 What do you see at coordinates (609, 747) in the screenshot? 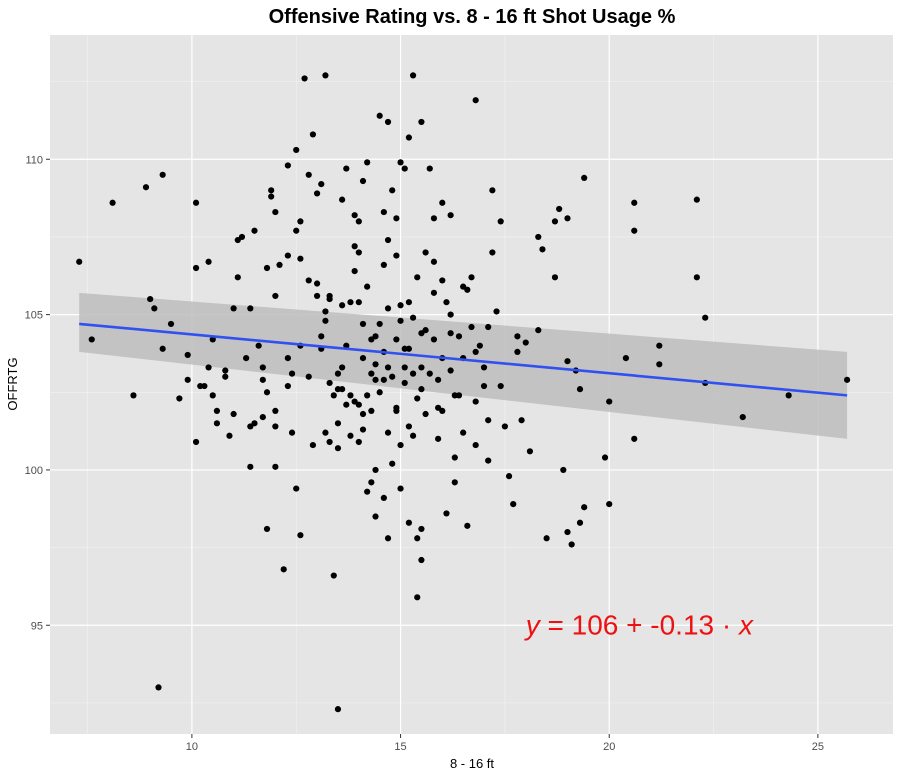
I see `x-tick-label: 20` at bounding box center [609, 747].